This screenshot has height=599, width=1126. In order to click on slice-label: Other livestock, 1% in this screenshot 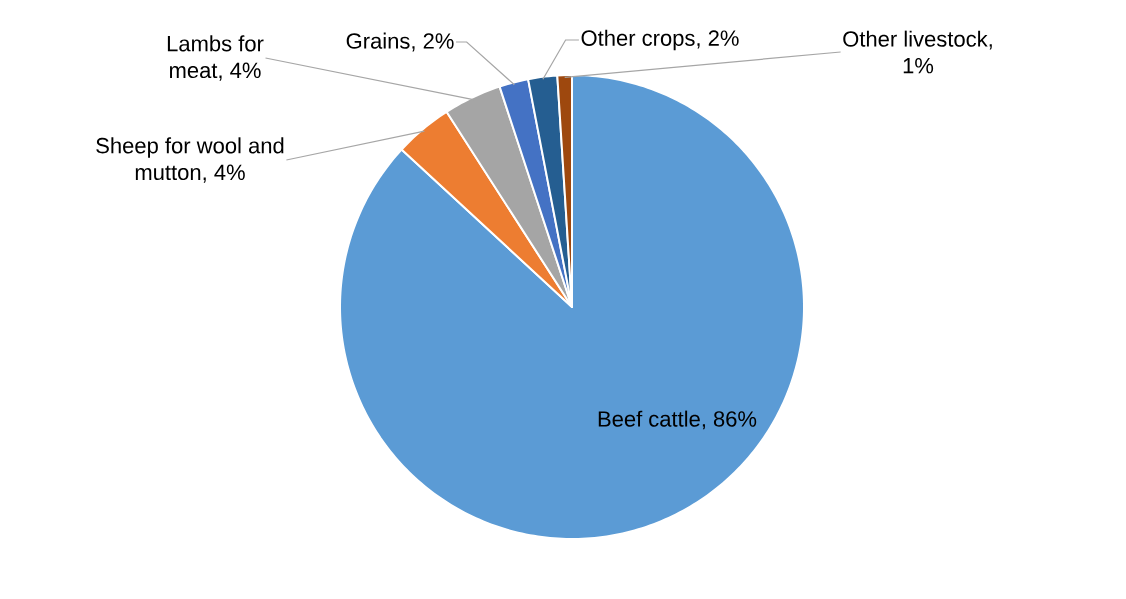, I will do `click(917, 52)`.